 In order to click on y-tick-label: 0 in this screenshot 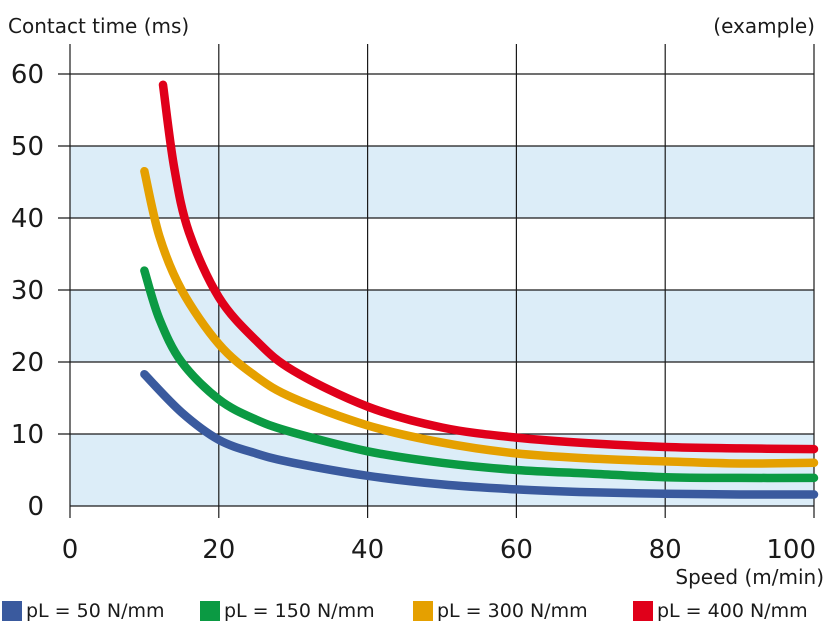, I will do `click(35, 507)`.